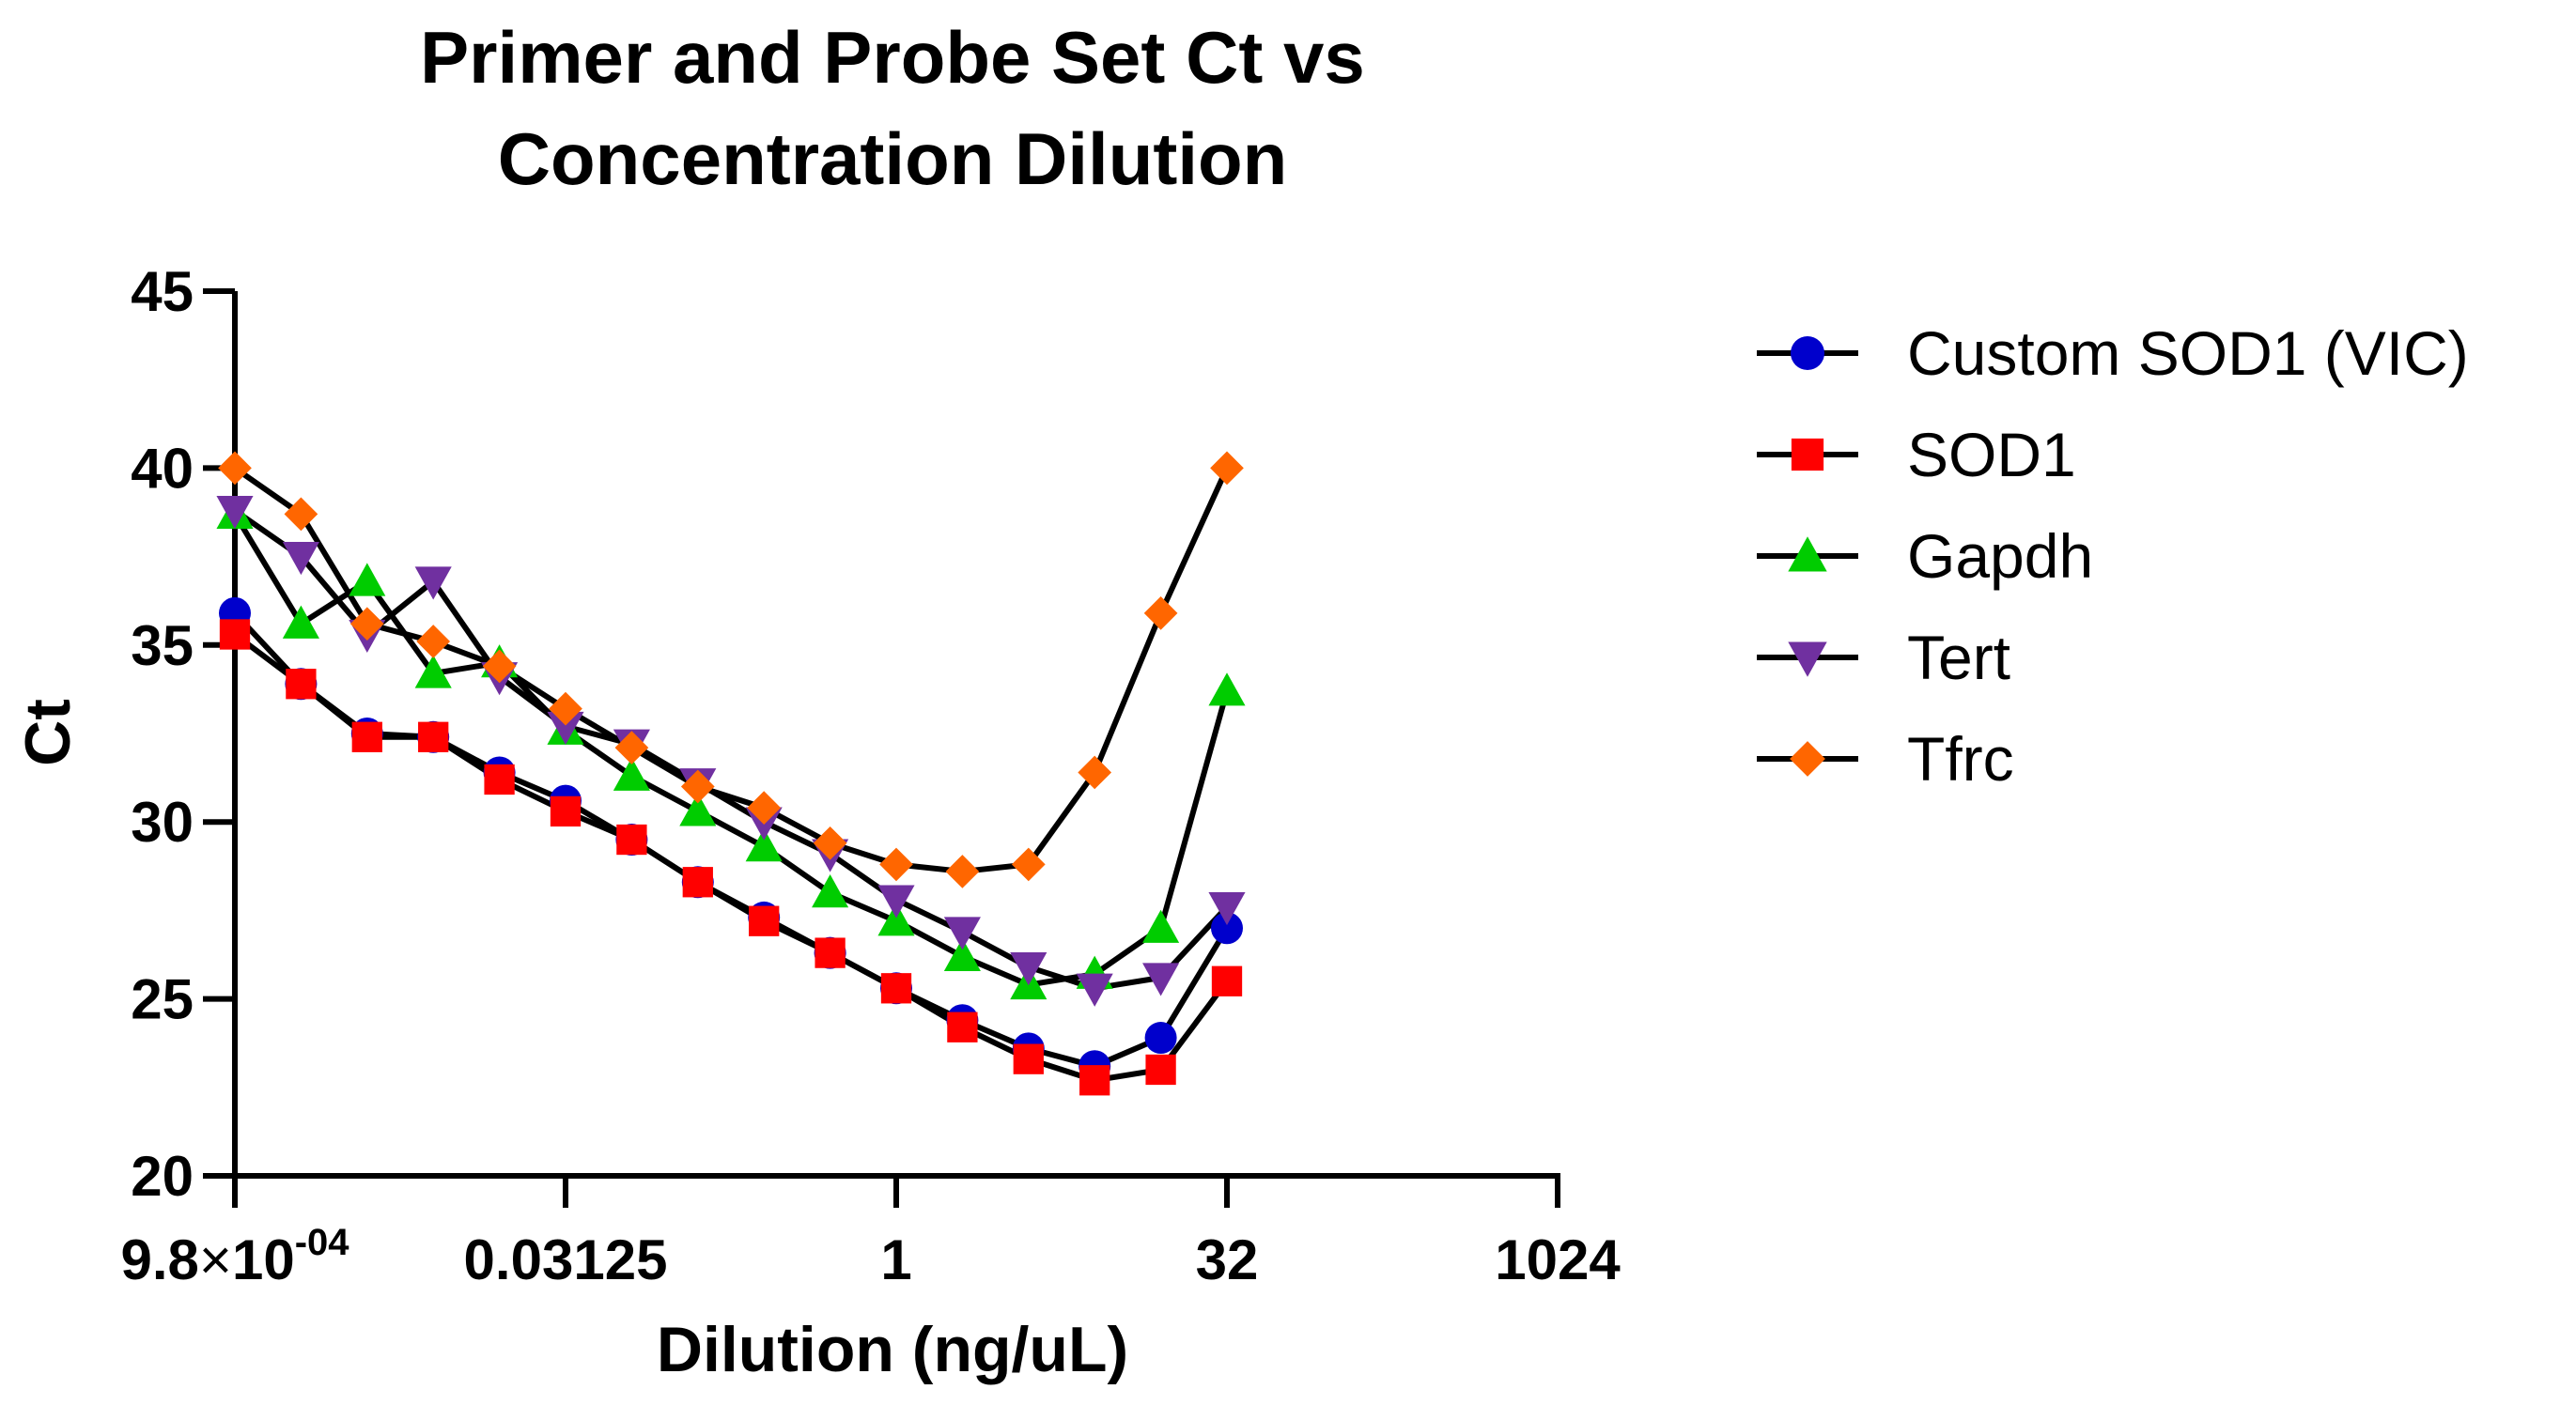 The height and width of the screenshot is (1405, 2576). I want to click on y-tick-label: 25, so click(162, 999).